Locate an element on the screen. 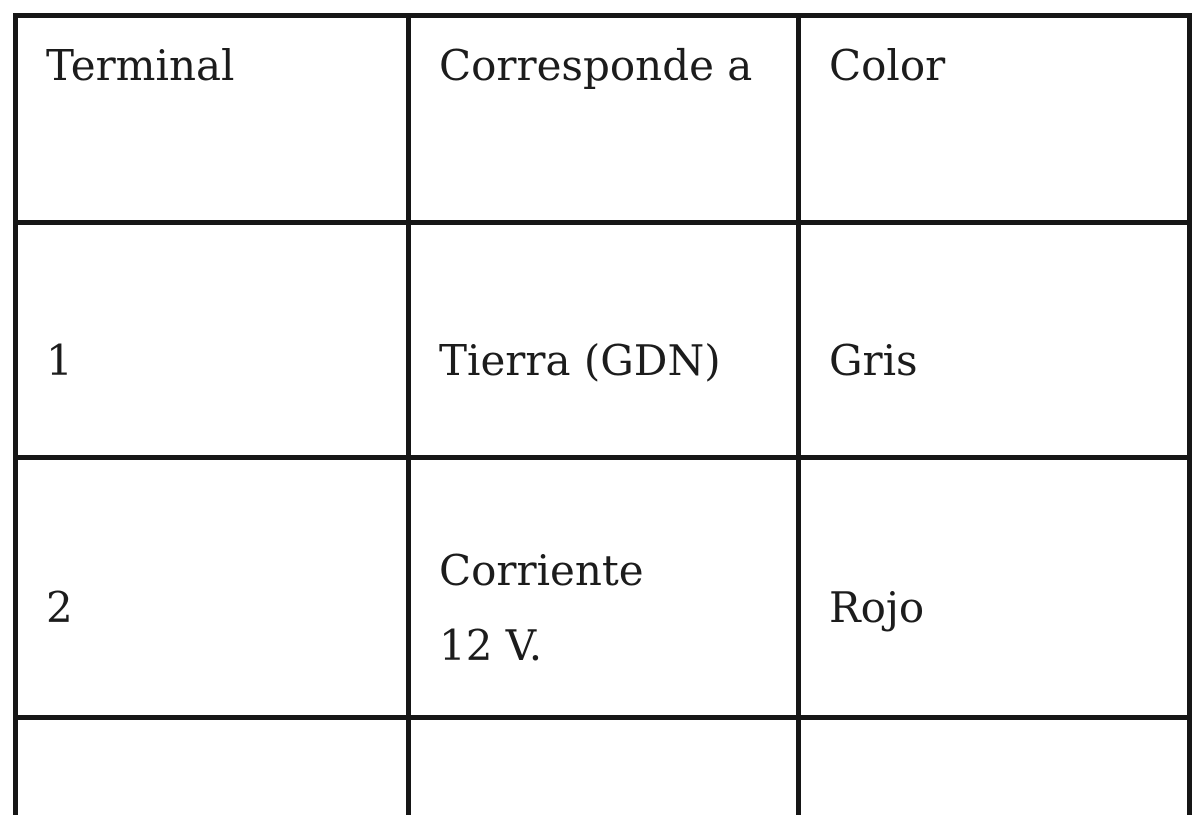 The width and height of the screenshot is (1200, 815). wire-color-cell: Rojo is located at coordinates (994, 587).